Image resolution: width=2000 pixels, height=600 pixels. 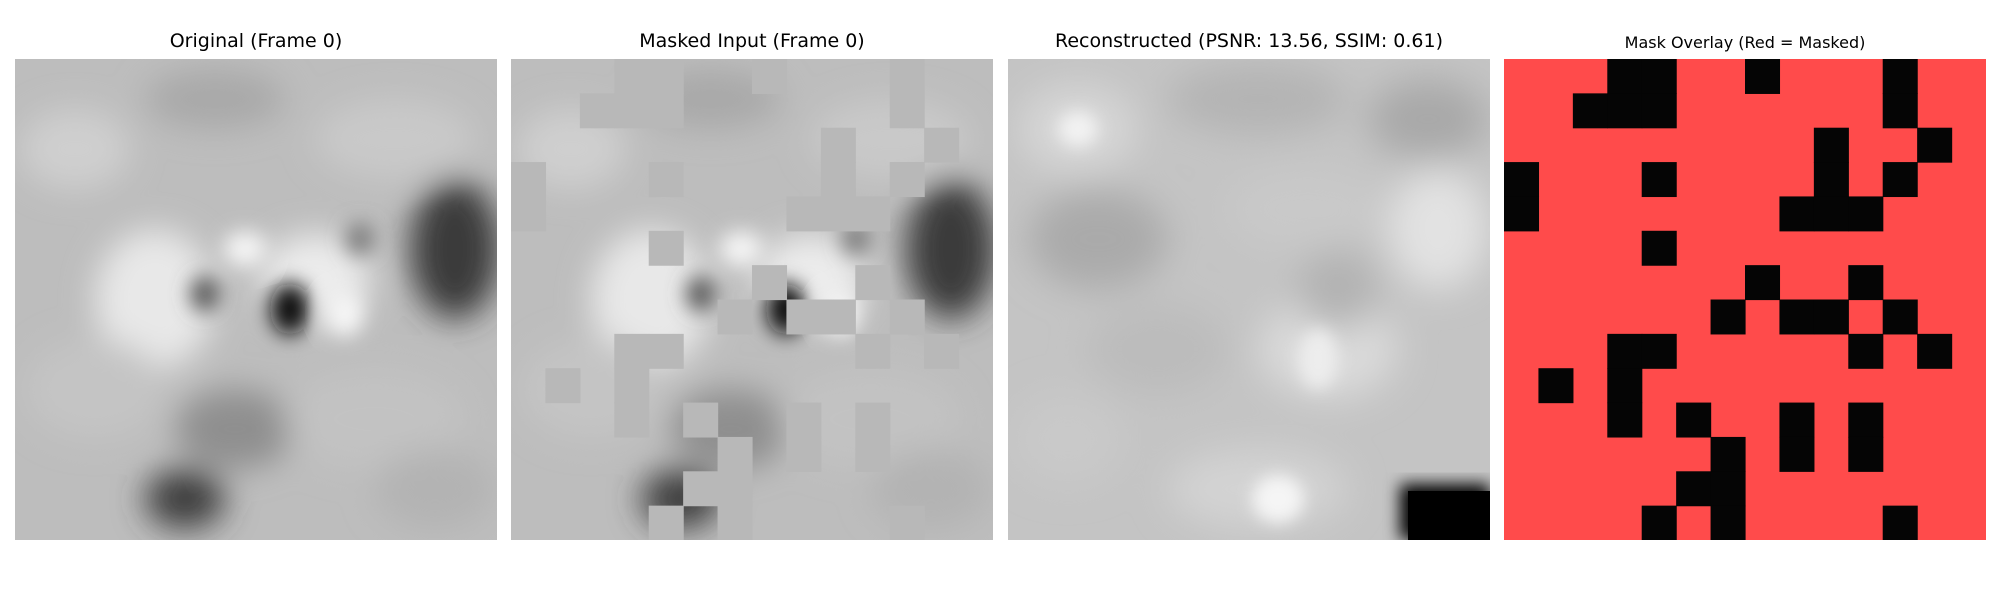 What do you see at coordinates (1745, 42) in the screenshot?
I see `overlay-title: Mask Overlay (Red = Masked)` at bounding box center [1745, 42].